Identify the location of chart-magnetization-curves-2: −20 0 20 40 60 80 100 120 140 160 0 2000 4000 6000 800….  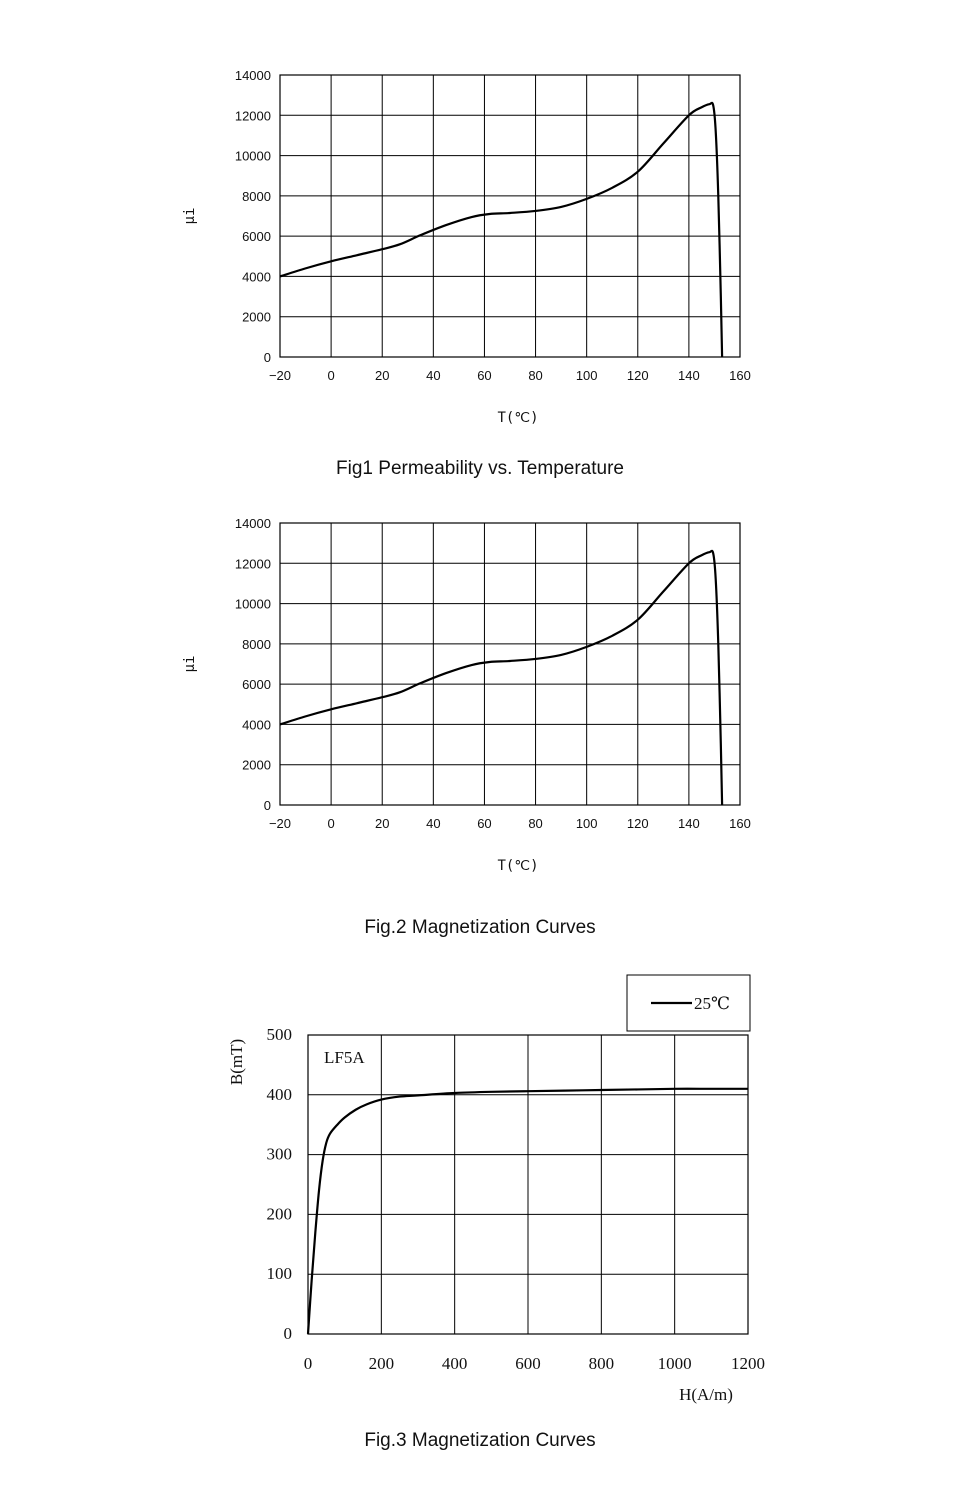
(466, 695).